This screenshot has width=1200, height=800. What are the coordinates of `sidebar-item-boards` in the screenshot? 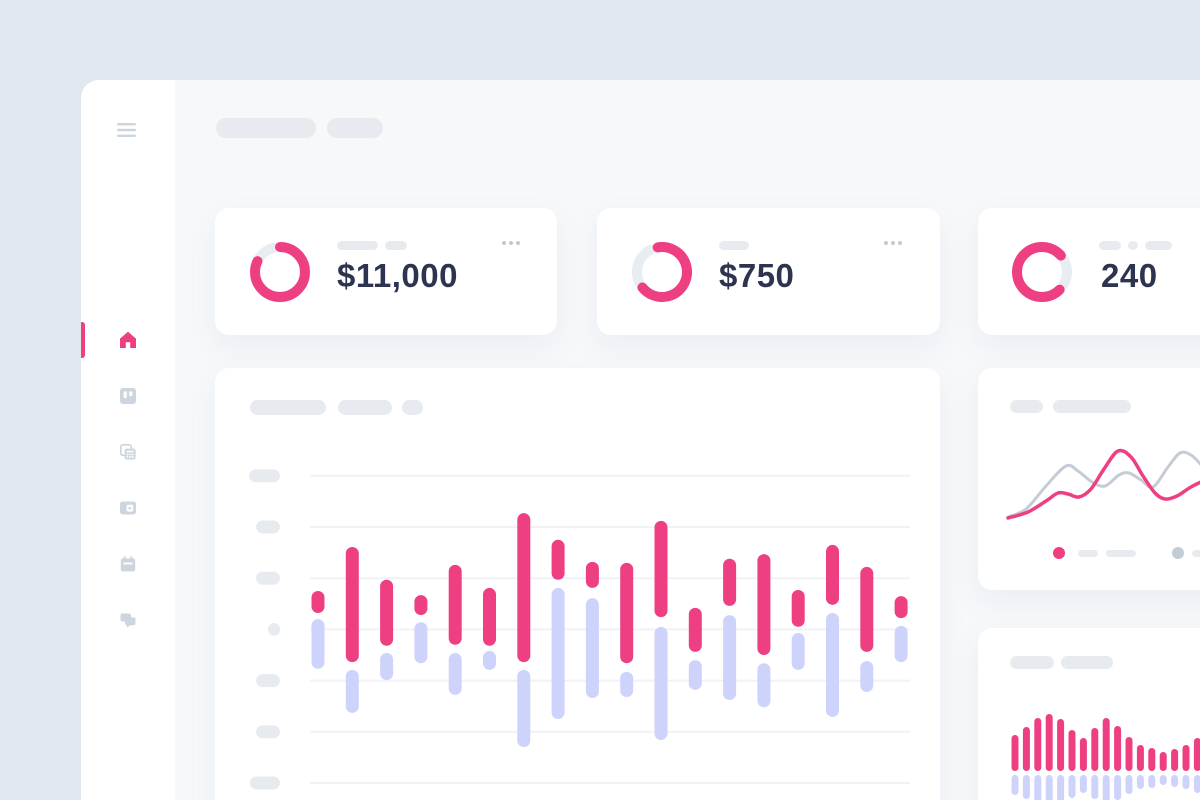 It's located at (128, 396).